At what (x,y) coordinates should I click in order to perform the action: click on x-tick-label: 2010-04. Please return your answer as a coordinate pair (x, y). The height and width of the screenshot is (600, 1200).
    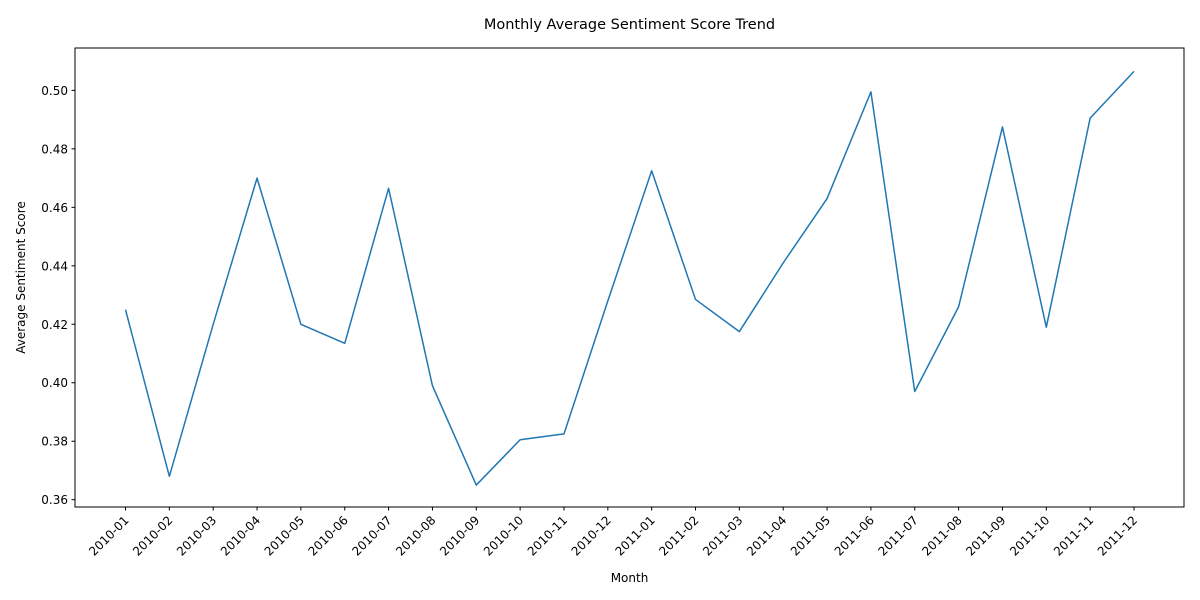
    Looking at the image, I should click on (240, 535).